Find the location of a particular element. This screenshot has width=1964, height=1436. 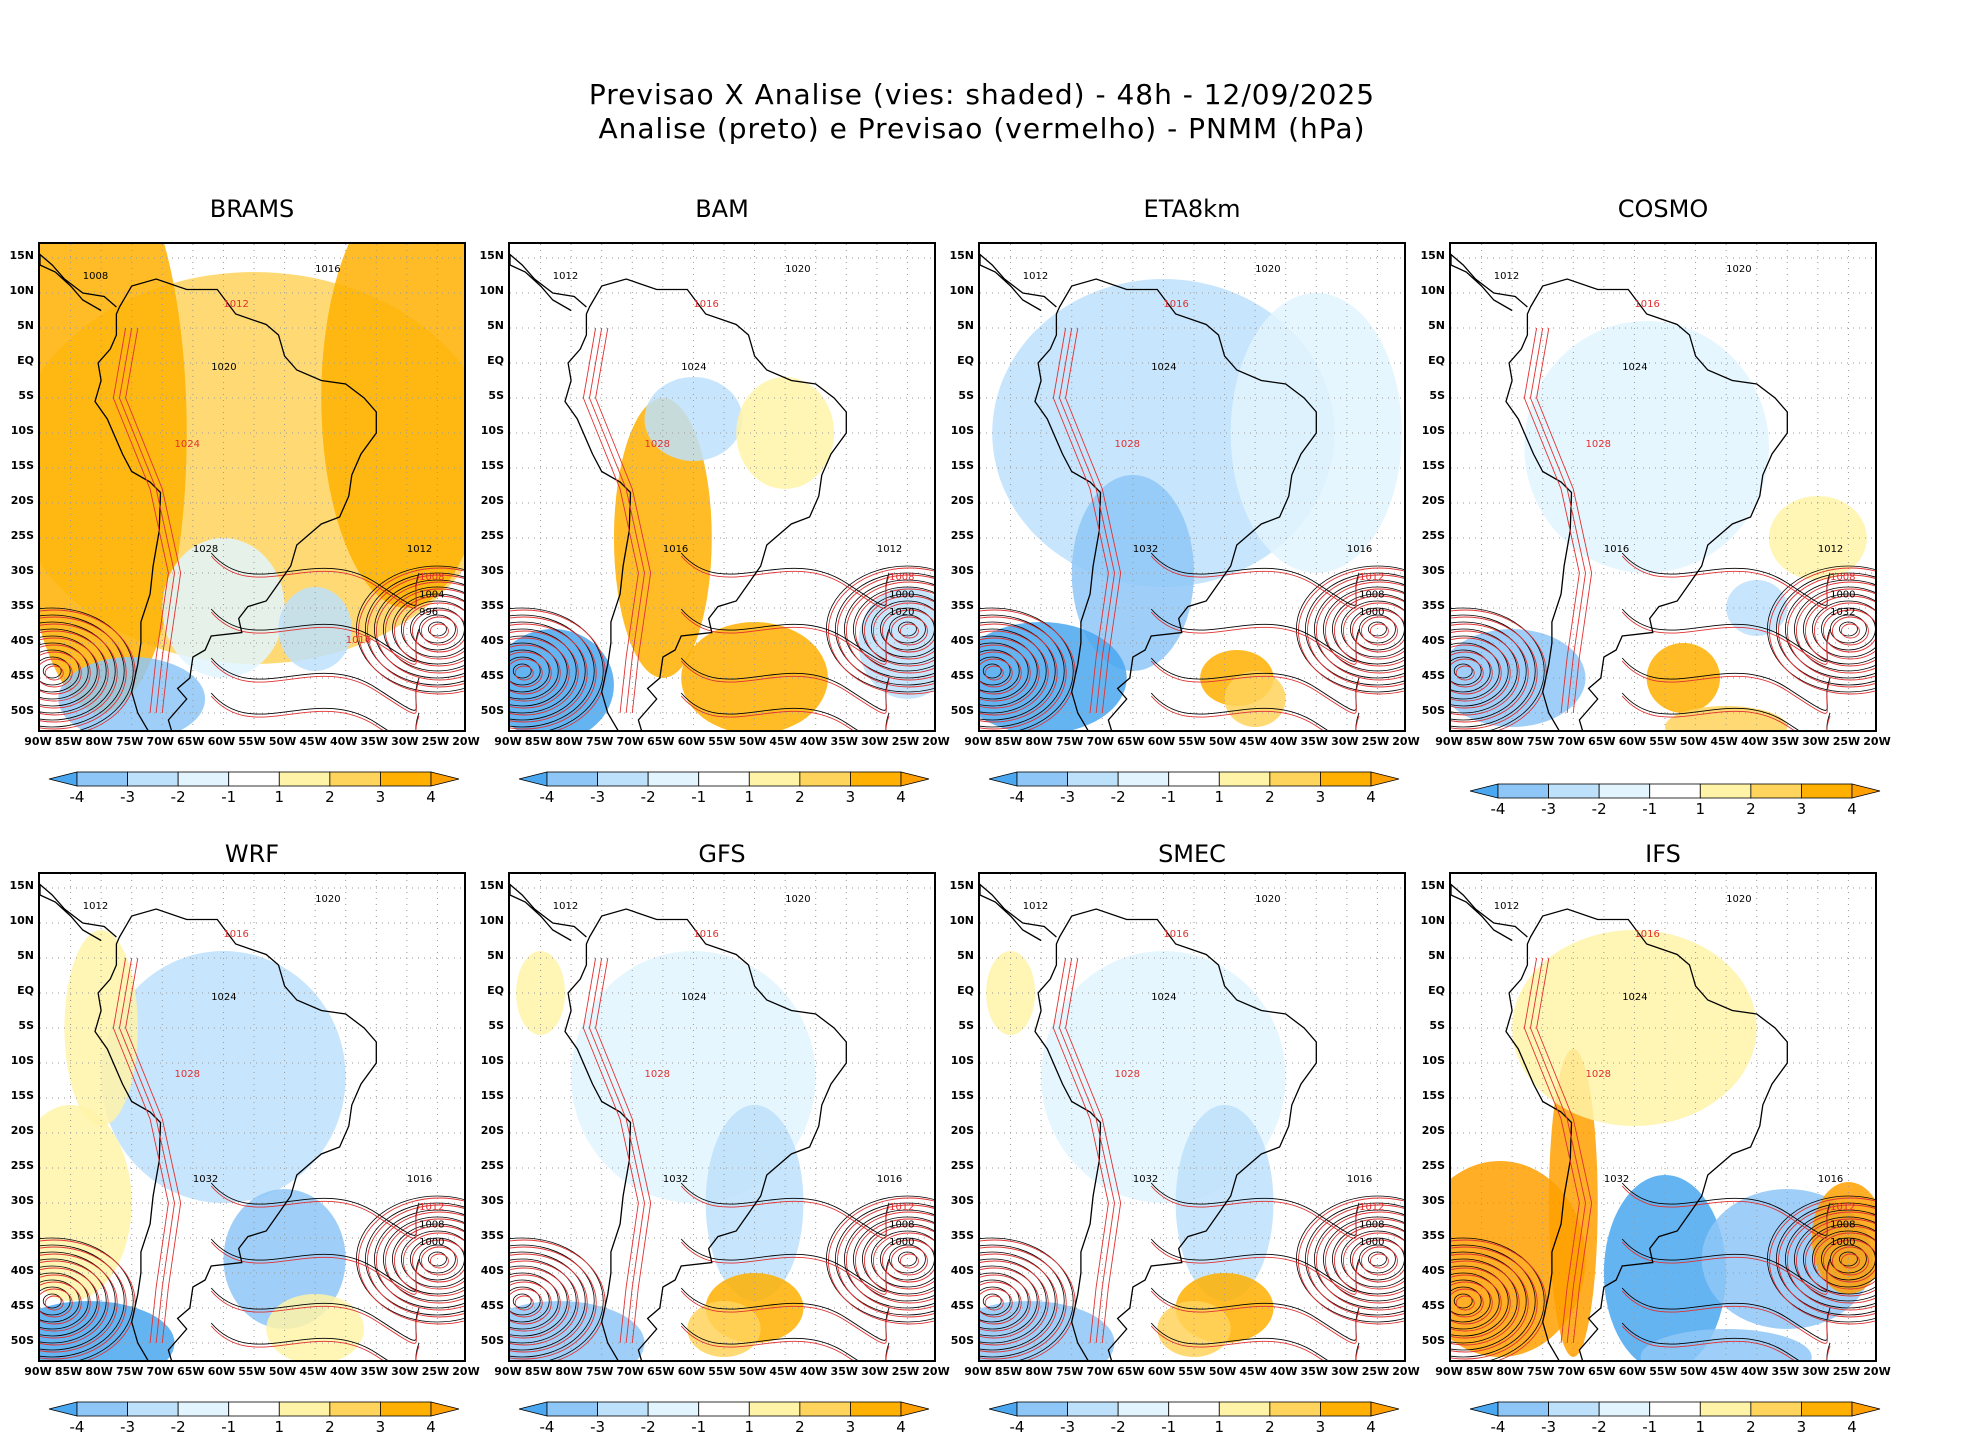

colorbar-wrf is located at coordinates (254, 1409).